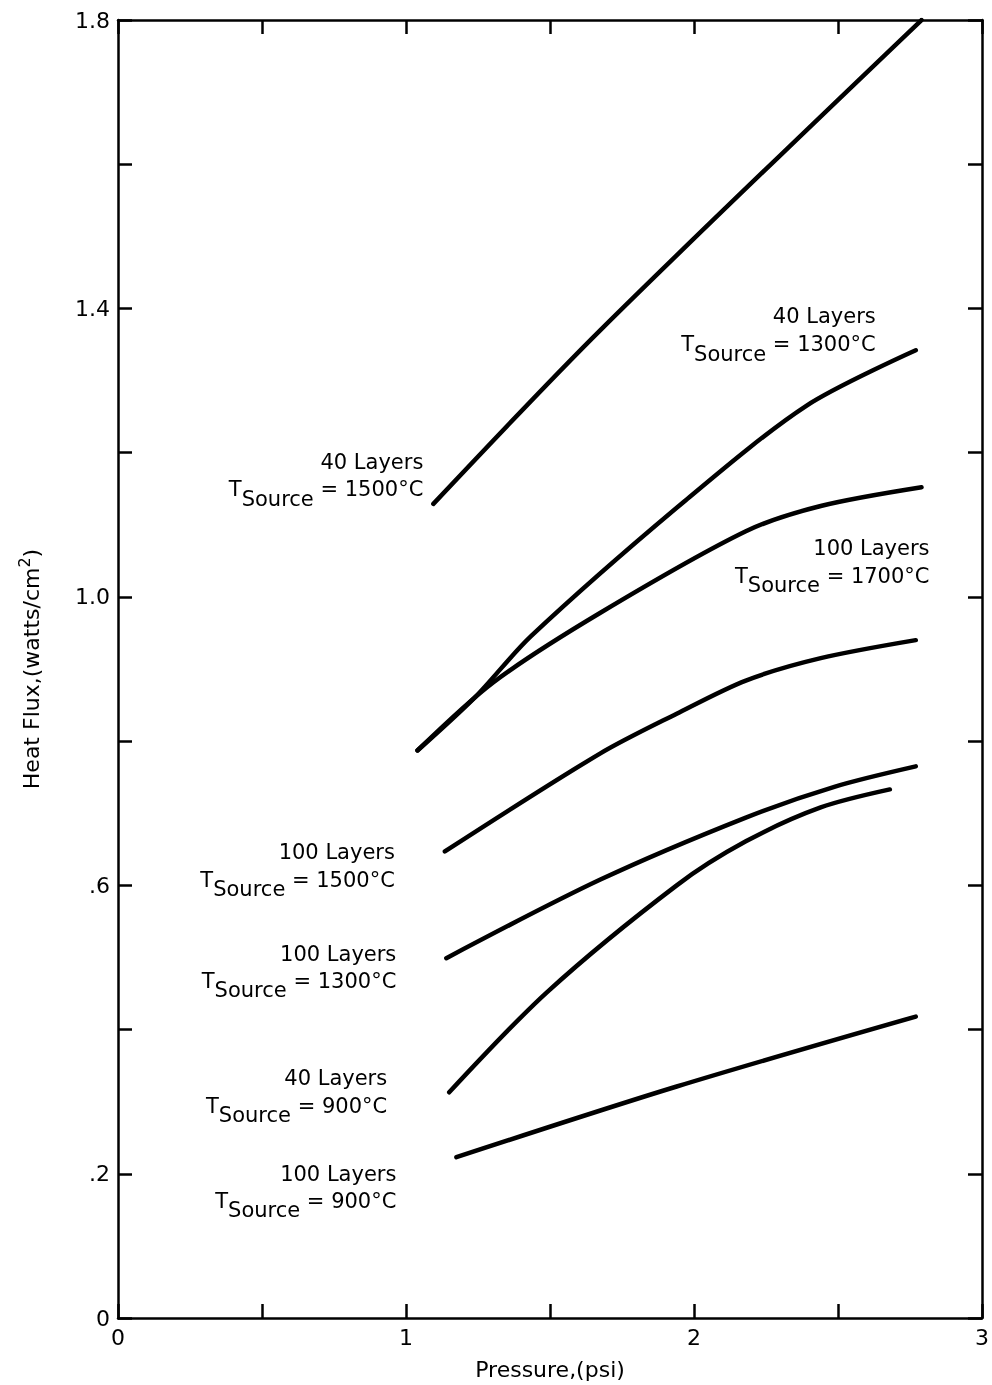  Describe the element at coordinates (92, 20) in the screenshot. I see `y-tick-label: 1.8` at that location.